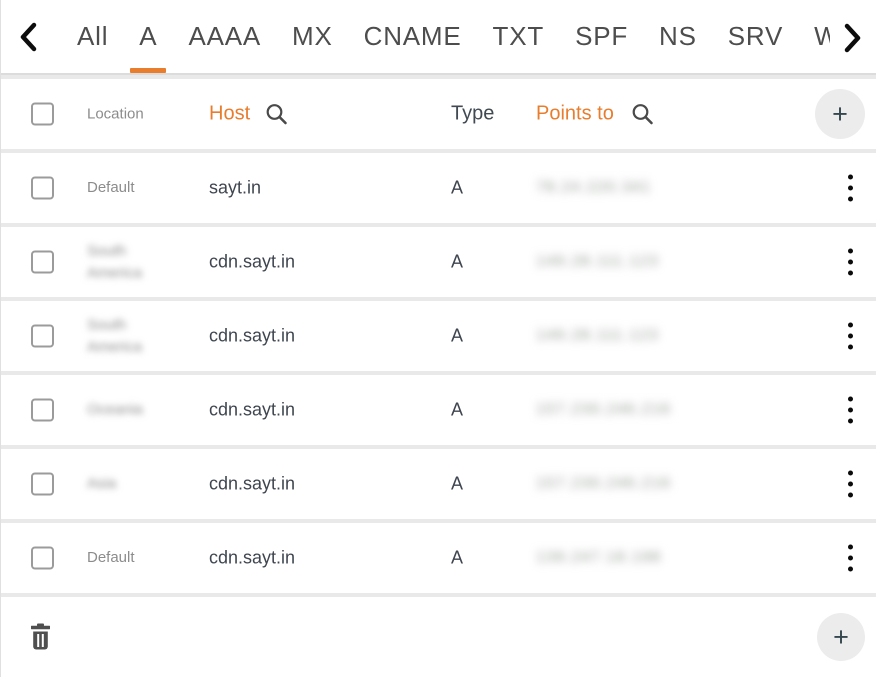 The width and height of the screenshot is (876, 677). I want to click on tab-txt: TXT, so click(518, 36).